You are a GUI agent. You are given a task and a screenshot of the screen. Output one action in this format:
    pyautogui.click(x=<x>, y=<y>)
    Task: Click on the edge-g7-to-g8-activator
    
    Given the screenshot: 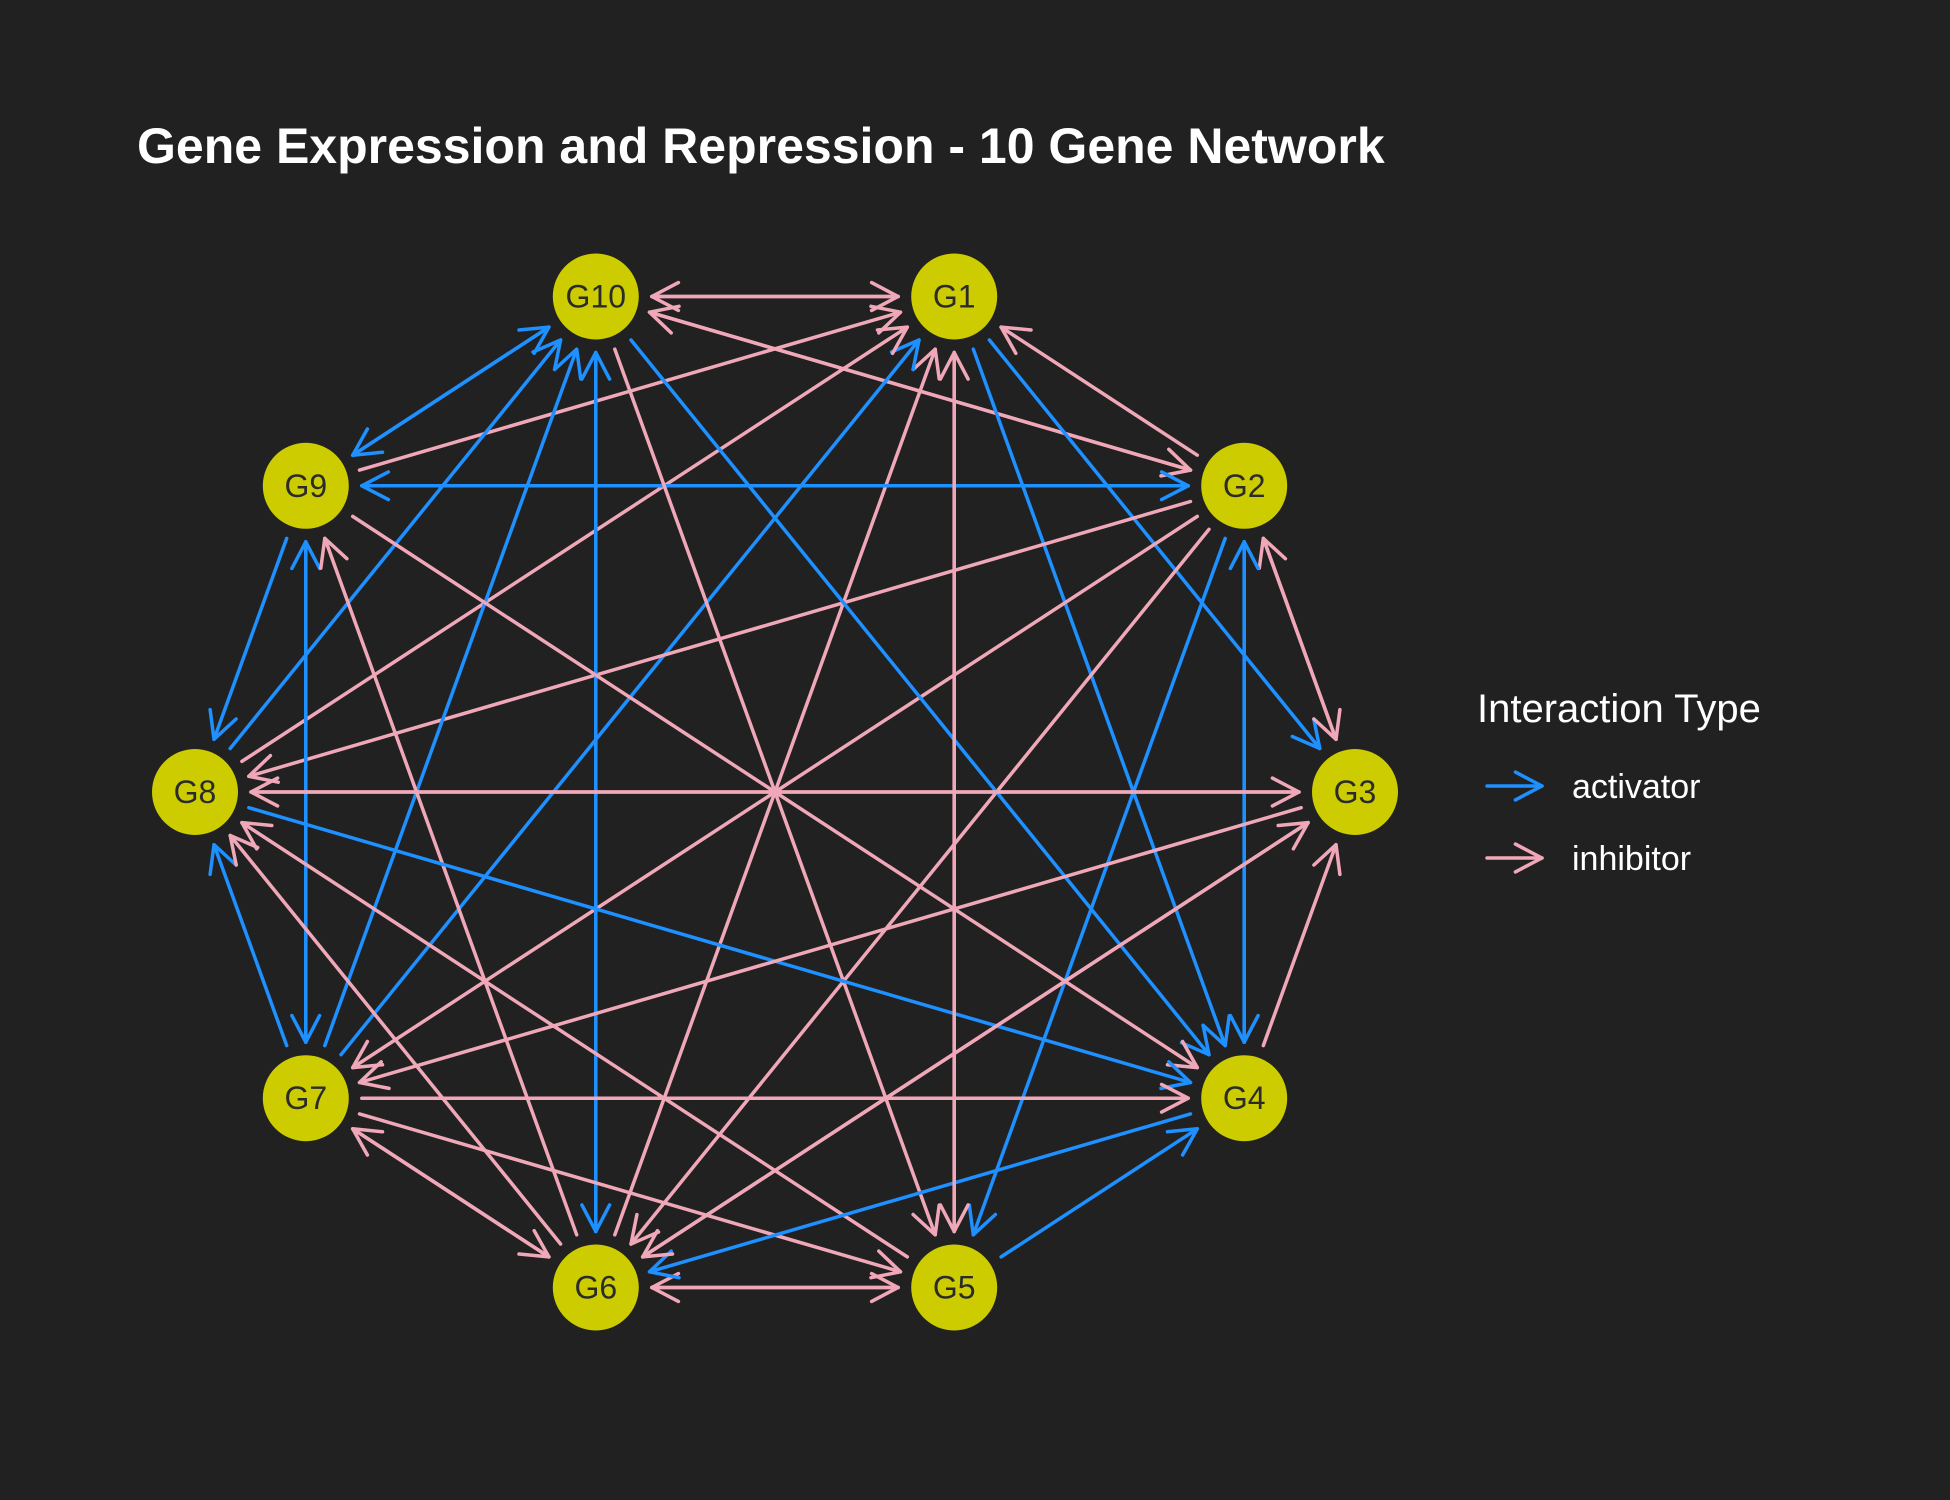 What is the action you would take?
    pyautogui.click(x=248, y=945)
    